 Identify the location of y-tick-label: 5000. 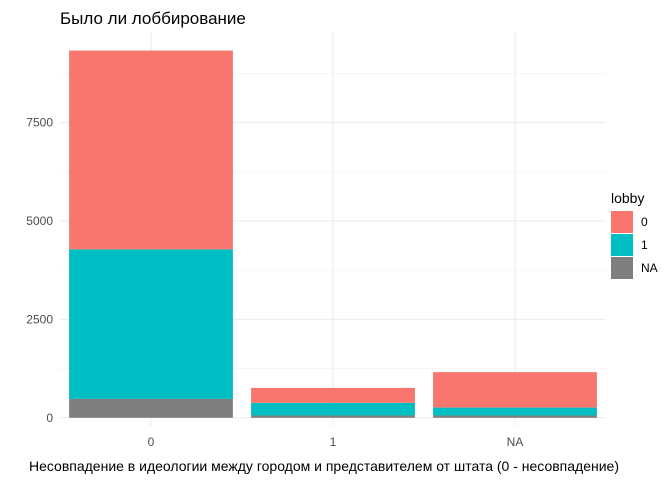
(39, 221).